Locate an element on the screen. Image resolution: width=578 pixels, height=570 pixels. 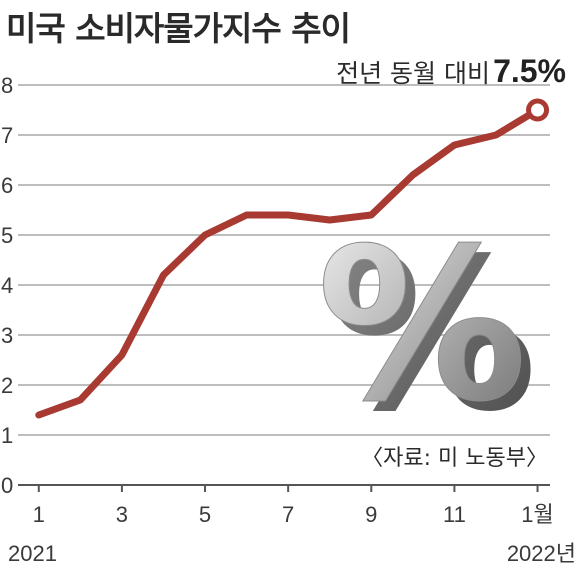
y-tick-label: 7 is located at coordinates (7, 135).